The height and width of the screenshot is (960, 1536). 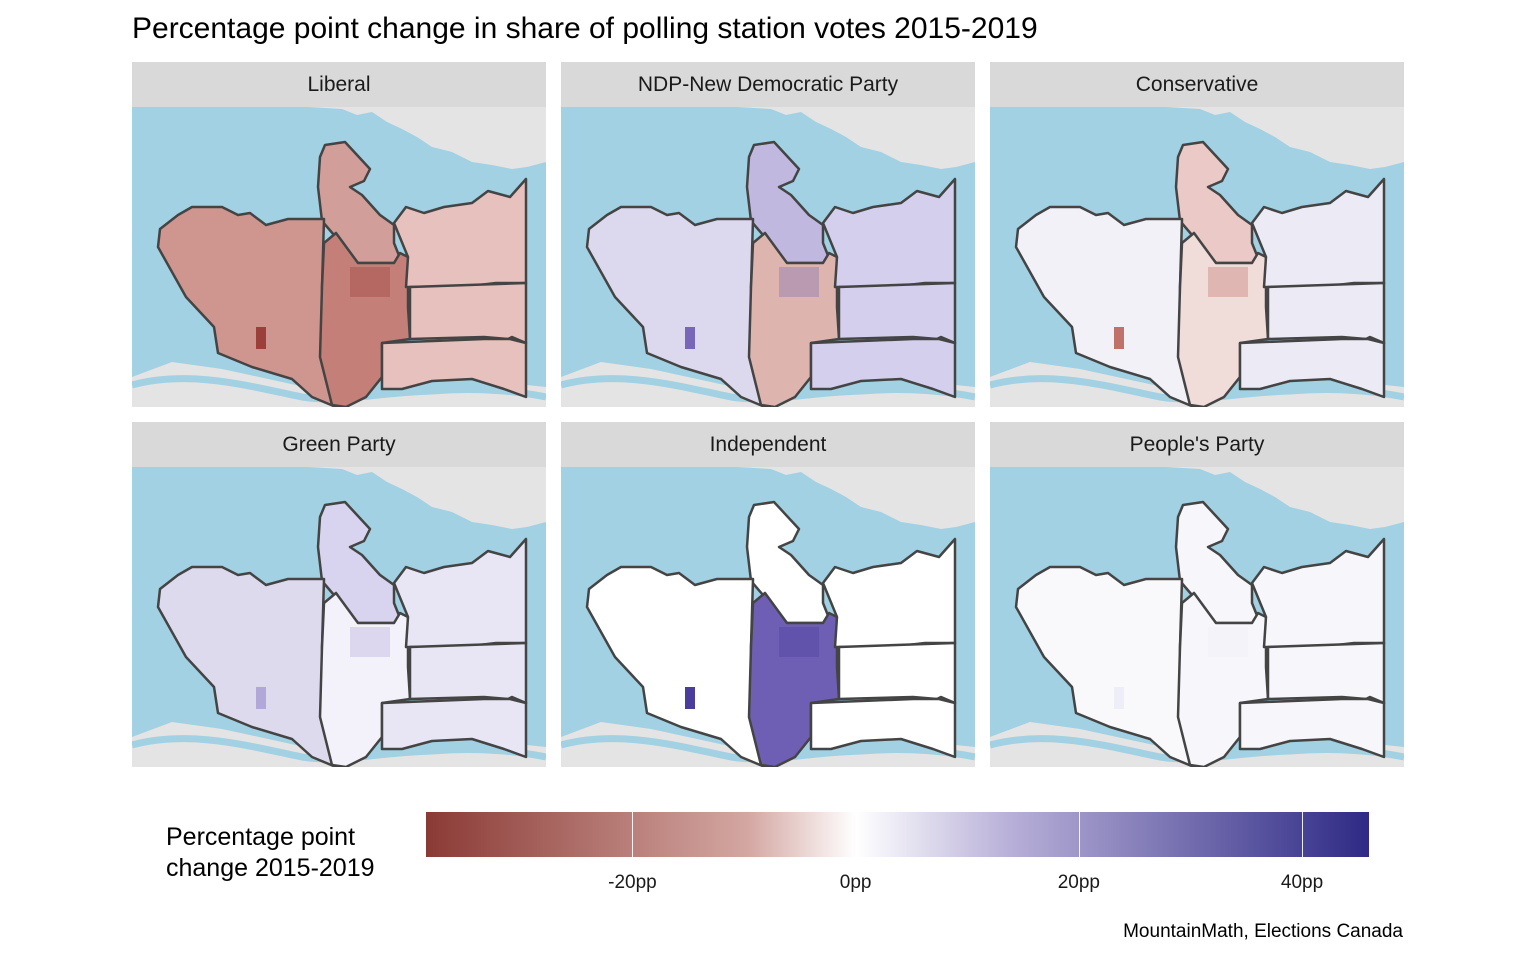 What do you see at coordinates (339, 84) in the screenshot?
I see `facet-strip-label: Liberal` at bounding box center [339, 84].